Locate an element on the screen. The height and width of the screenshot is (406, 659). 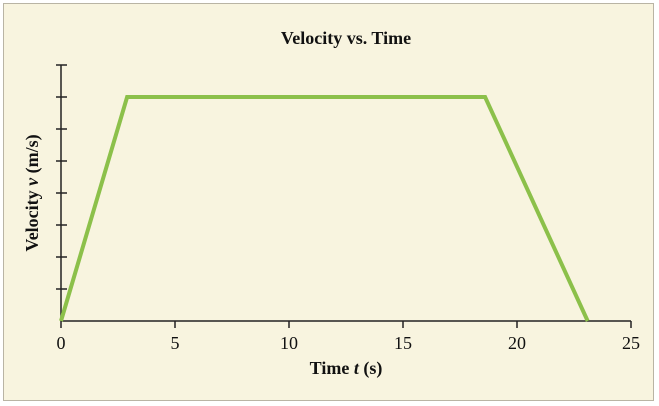
svg-text: Time t (s) is located at coordinates (346, 368).